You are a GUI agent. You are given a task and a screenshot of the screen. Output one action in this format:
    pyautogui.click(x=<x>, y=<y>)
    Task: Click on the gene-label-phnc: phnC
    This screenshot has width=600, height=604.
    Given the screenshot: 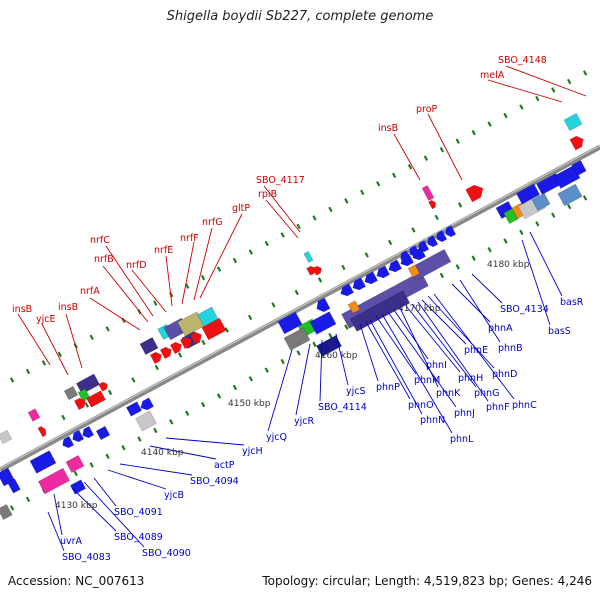 What is the action you would take?
    pyautogui.click(x=524, y=405)
    